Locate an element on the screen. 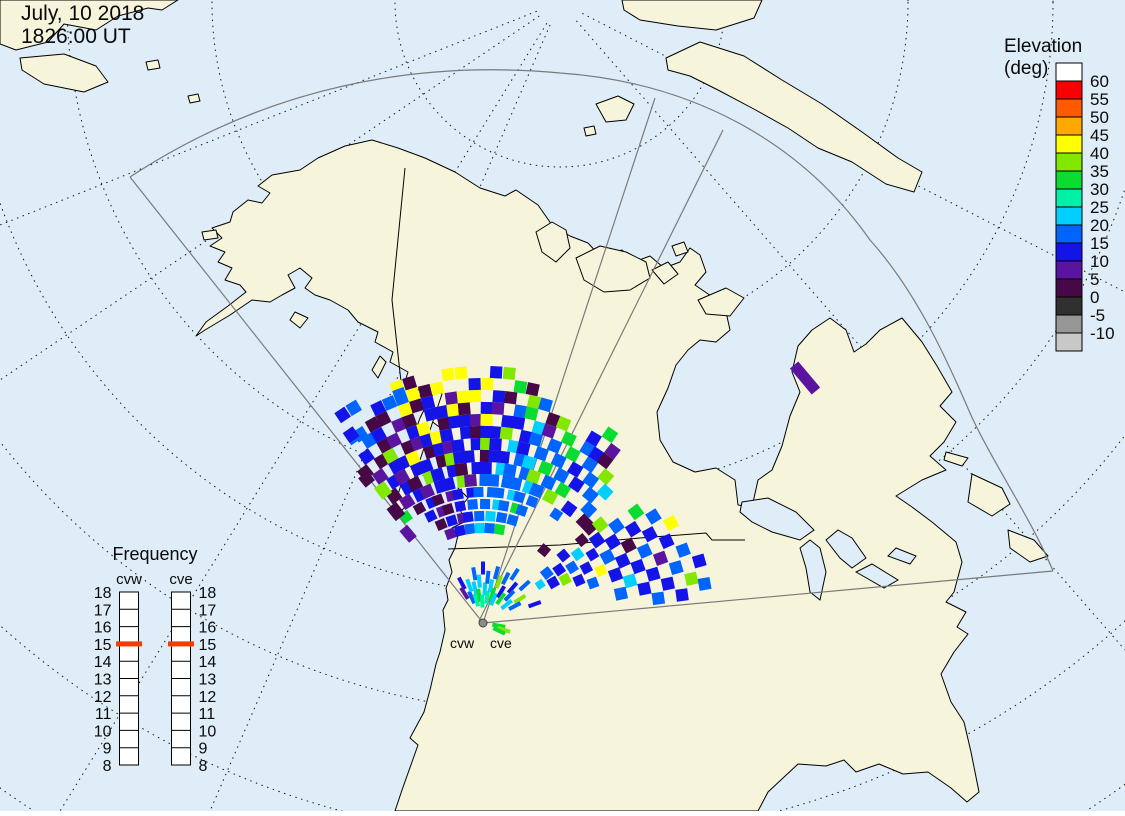 This screenshot has height=816, width=1125. alaska-canada-border is located at coordinates (398, 293).